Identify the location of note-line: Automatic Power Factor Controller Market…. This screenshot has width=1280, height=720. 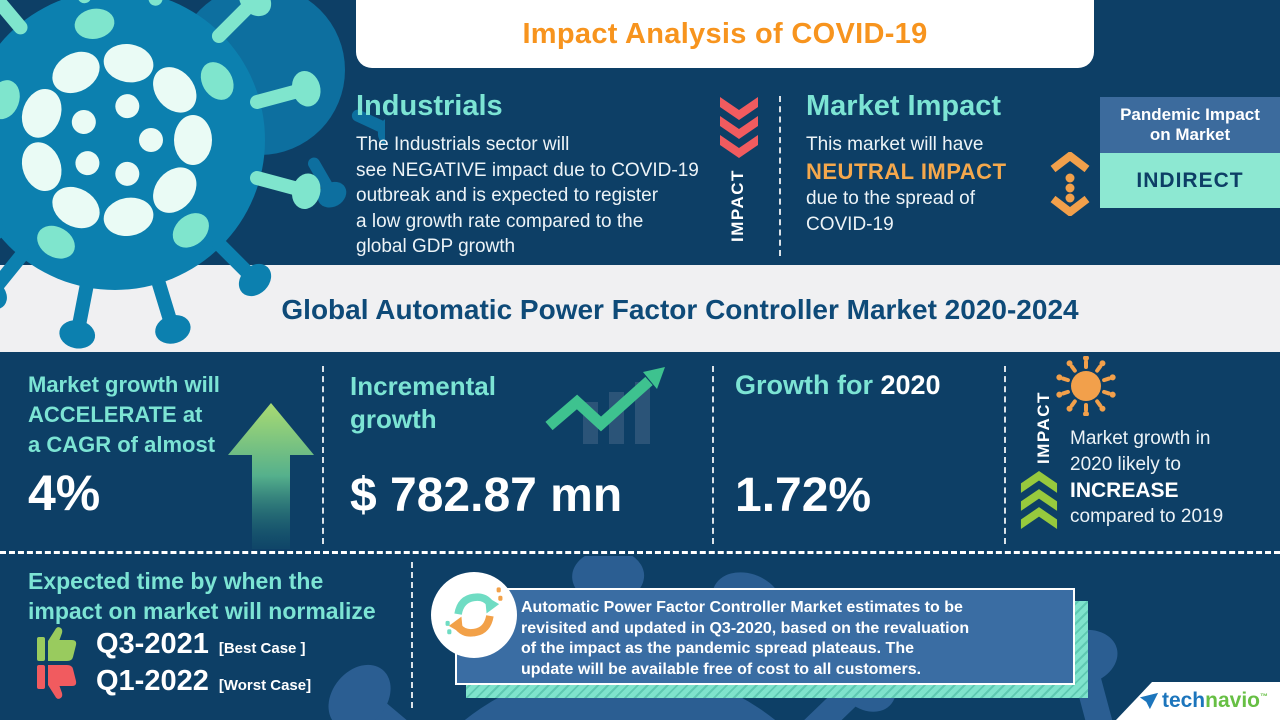
(742, 607).